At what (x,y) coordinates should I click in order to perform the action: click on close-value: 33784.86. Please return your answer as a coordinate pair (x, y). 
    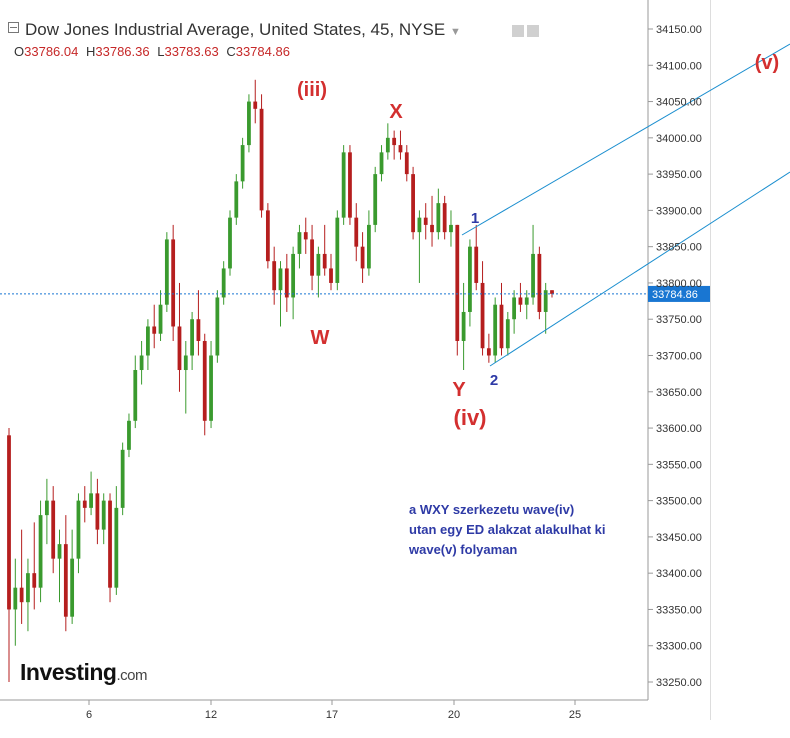
    Looking at the image, I should click on (262, 51).